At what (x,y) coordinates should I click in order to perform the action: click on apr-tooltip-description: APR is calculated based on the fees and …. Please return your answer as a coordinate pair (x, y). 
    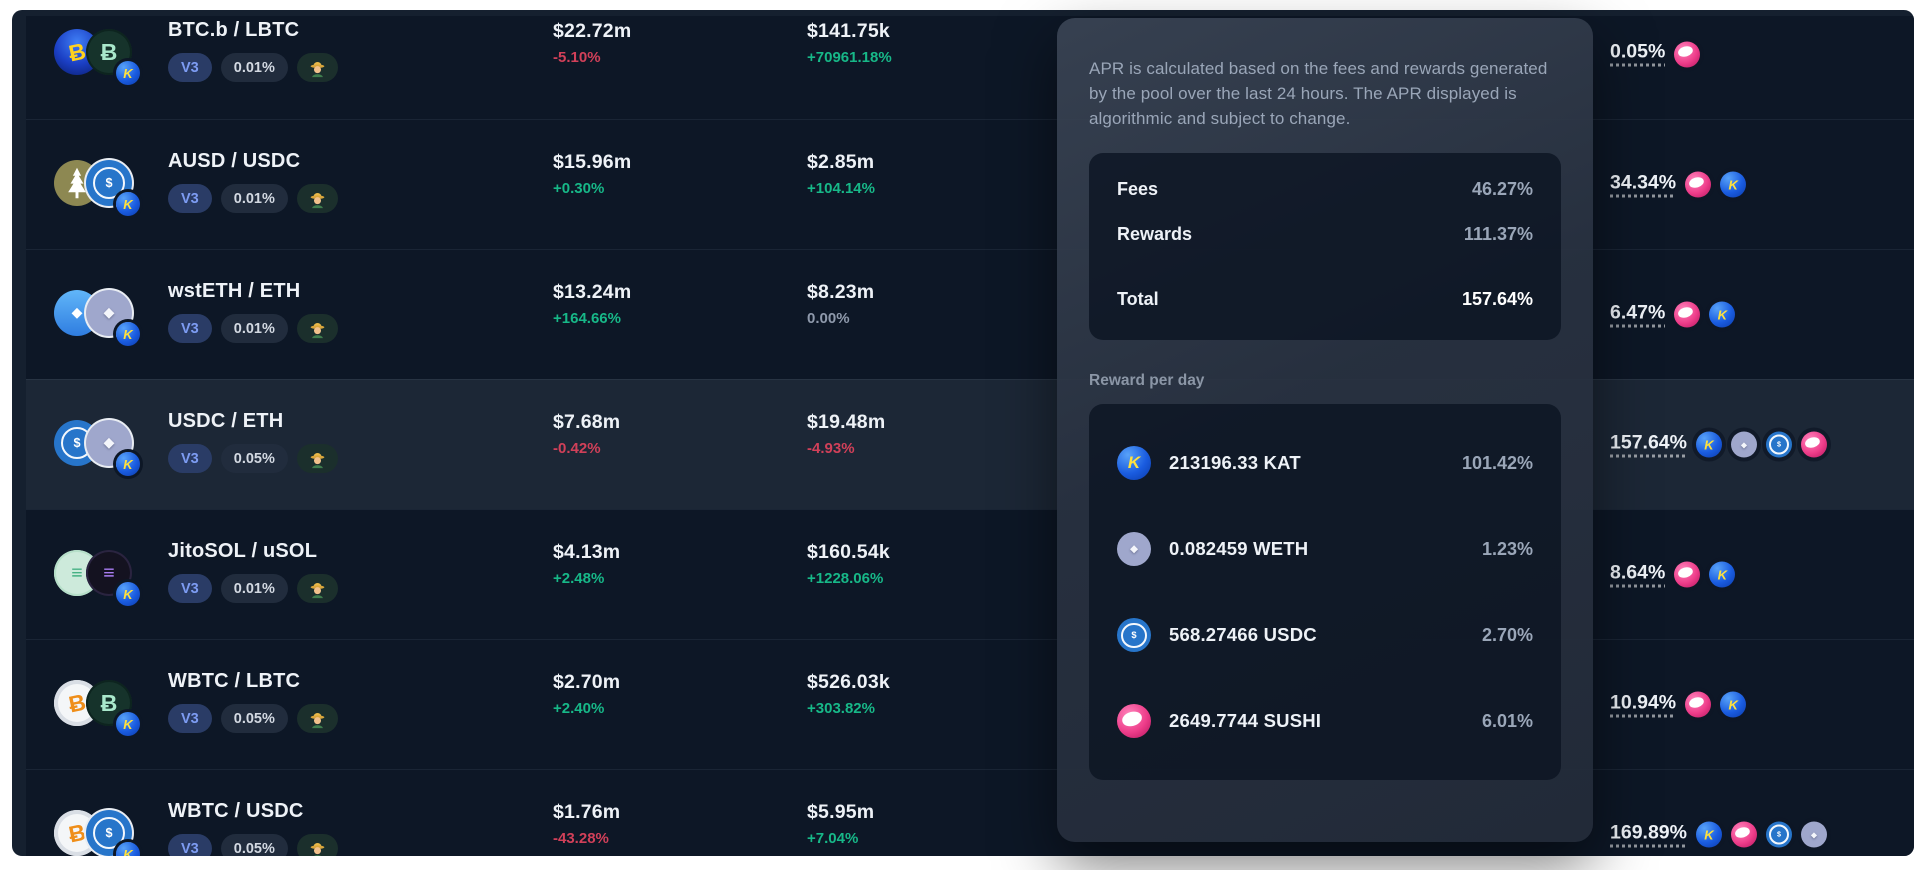
    Looking at the image, I should click on (1318, 94).